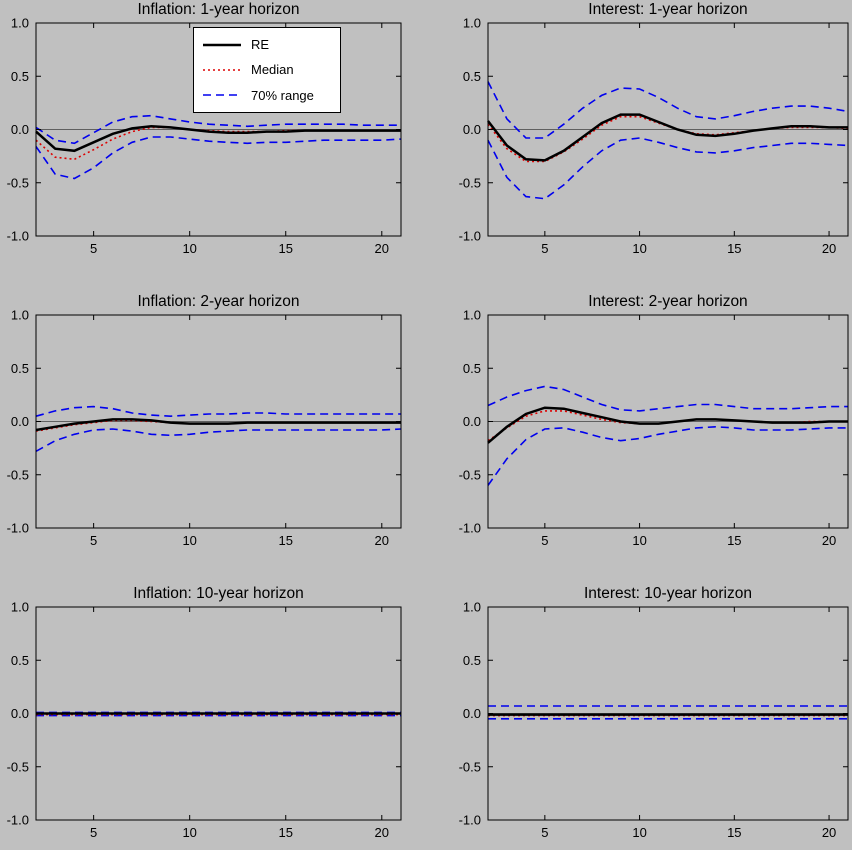 Image resolution: width=852 pixels, height=850 pixels. I want to click on re-sample-svg, so click(222, 44).